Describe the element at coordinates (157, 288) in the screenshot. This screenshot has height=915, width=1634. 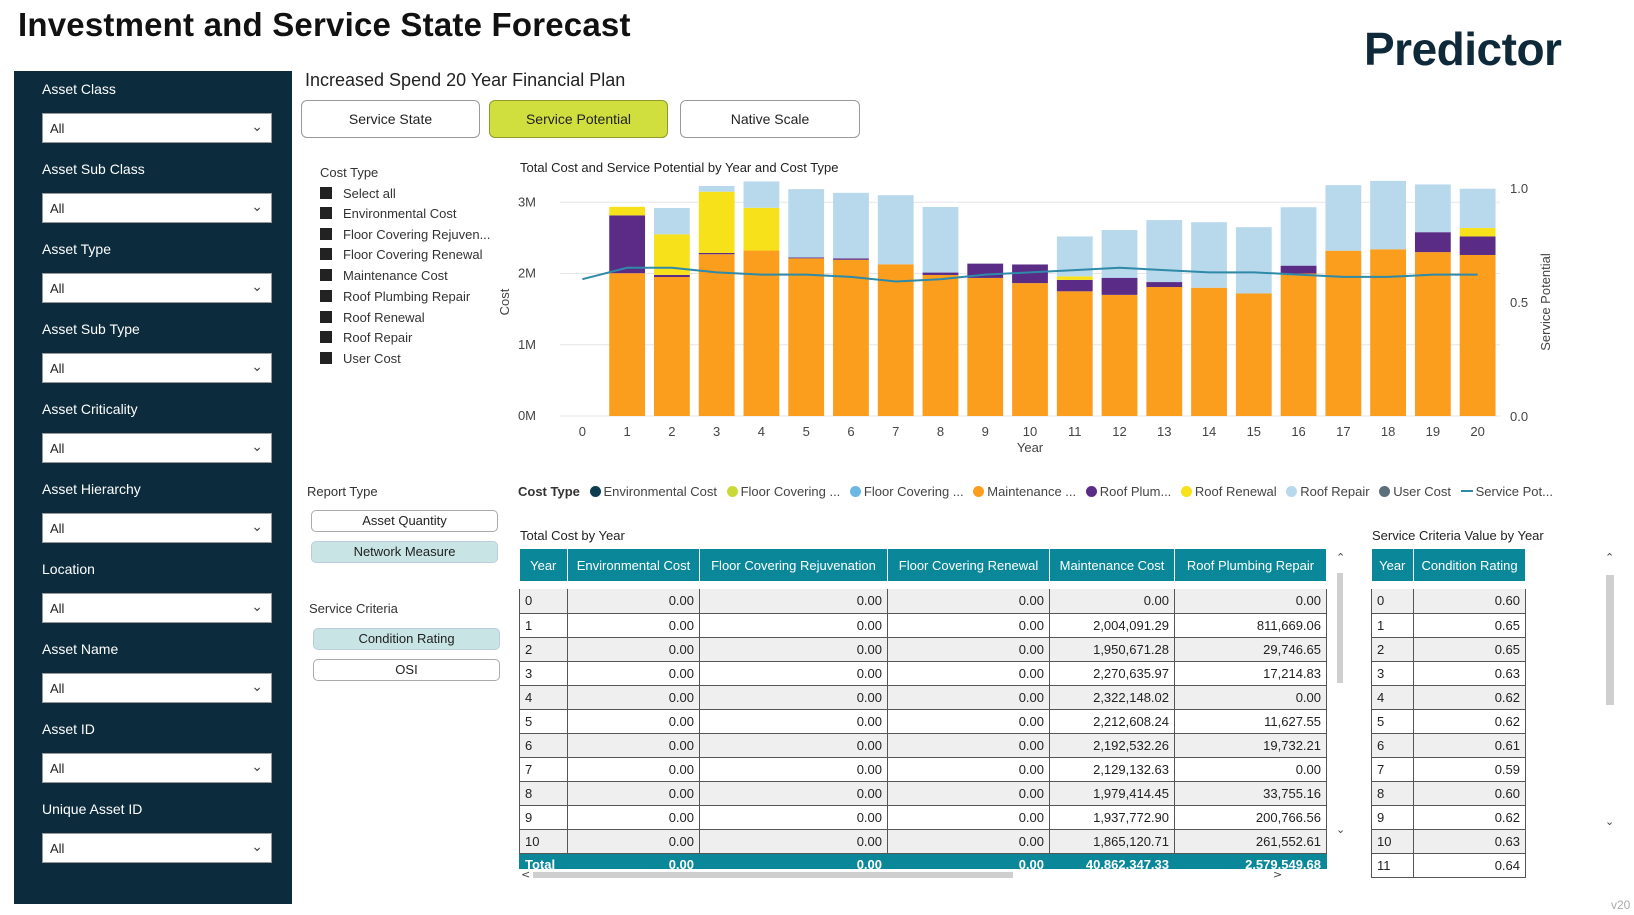
I see `asset-type-dropdown: All ⌄` at that location.